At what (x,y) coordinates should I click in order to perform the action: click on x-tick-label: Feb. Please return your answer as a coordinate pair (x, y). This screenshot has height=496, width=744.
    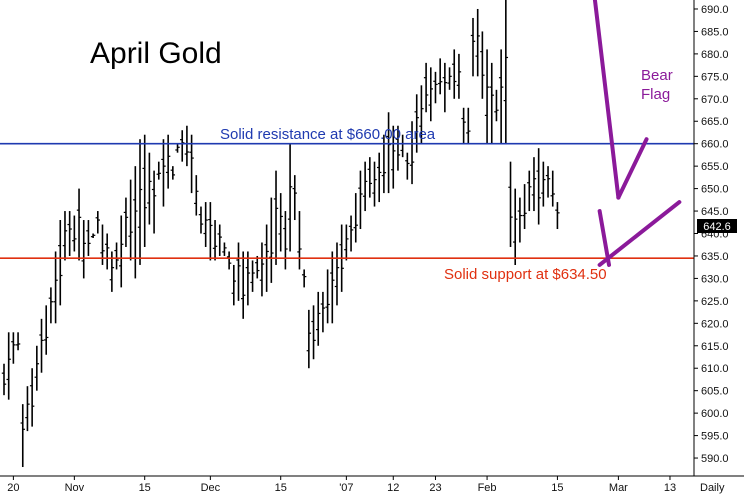
    Looking at the image, I should click on (487, 488).